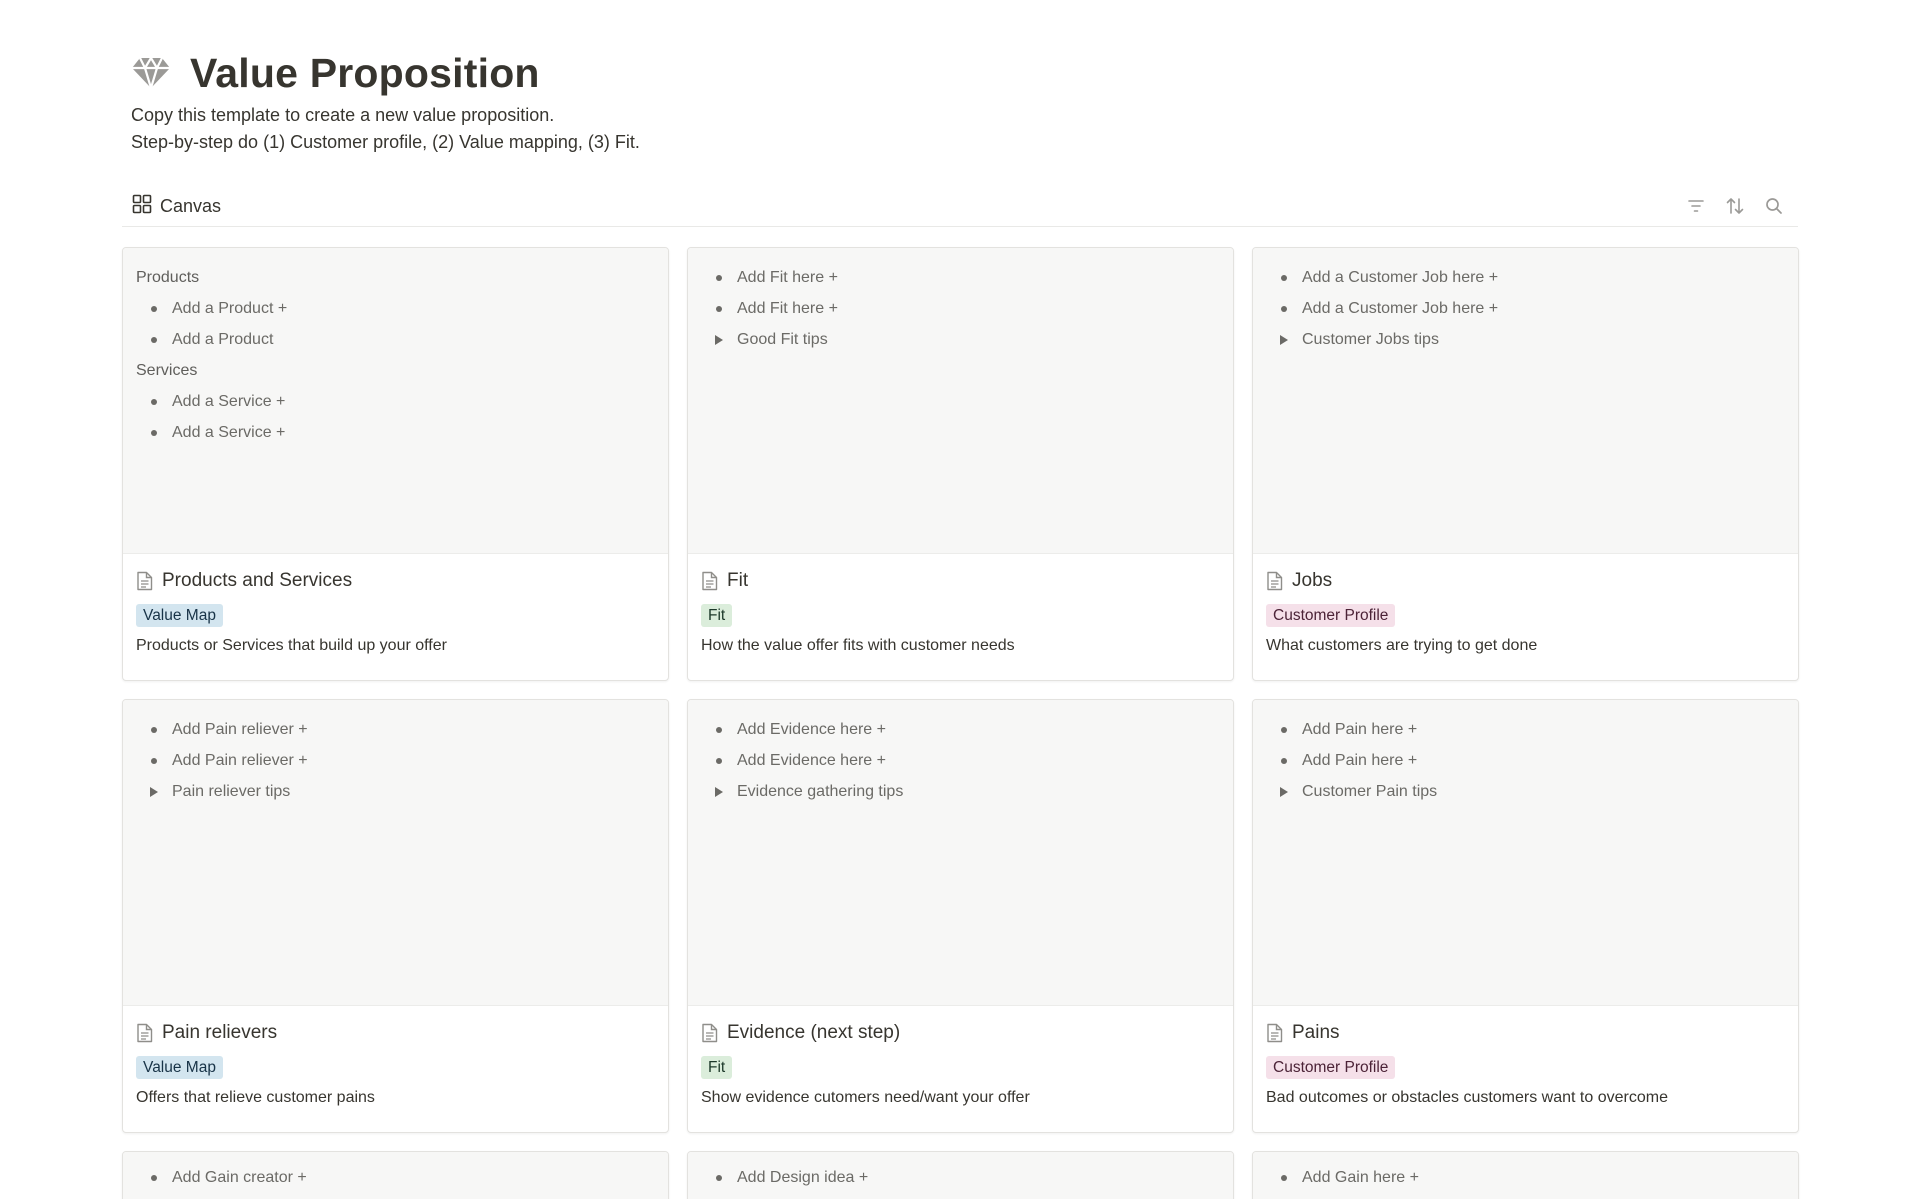 Image resolution: width=1920 pixels, height=1199 pixels. I want to click on card-title: Pains, so click(1316, 1032).